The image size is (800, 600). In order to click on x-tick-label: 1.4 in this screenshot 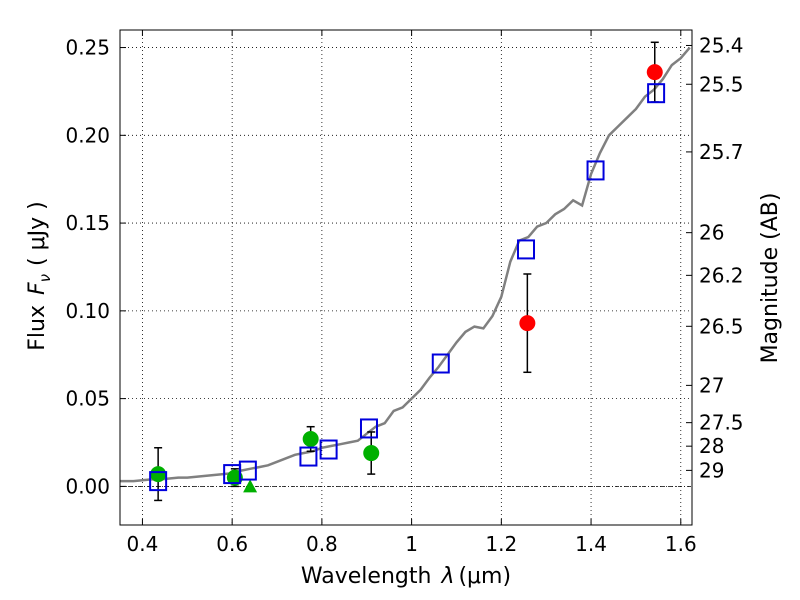, I will do `click(591, 544)`.